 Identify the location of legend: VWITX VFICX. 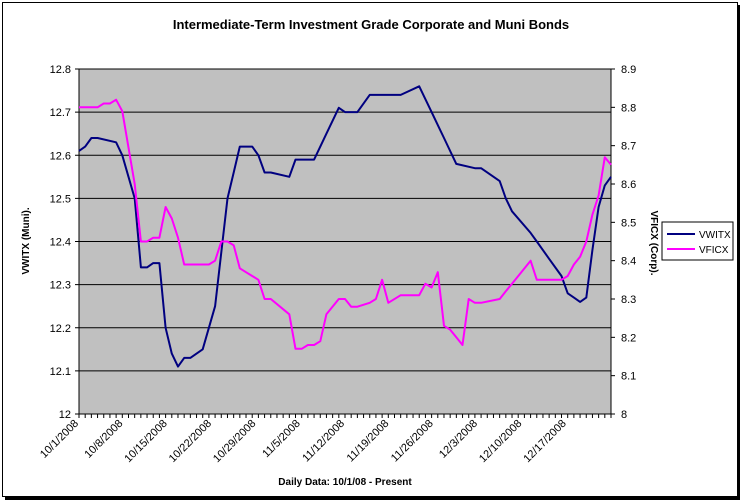
(697, 241).